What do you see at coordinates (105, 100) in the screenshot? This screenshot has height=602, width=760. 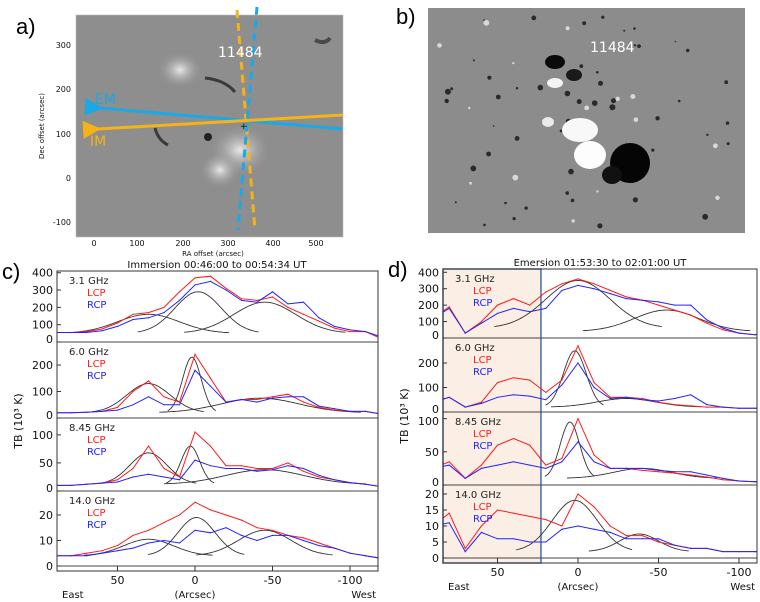 I see `em-label: EM` at bounding box center [105, 100].